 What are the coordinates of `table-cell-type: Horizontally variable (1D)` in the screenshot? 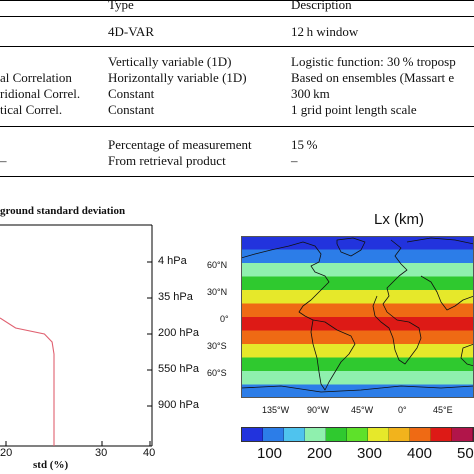 It's located at (177, 77).